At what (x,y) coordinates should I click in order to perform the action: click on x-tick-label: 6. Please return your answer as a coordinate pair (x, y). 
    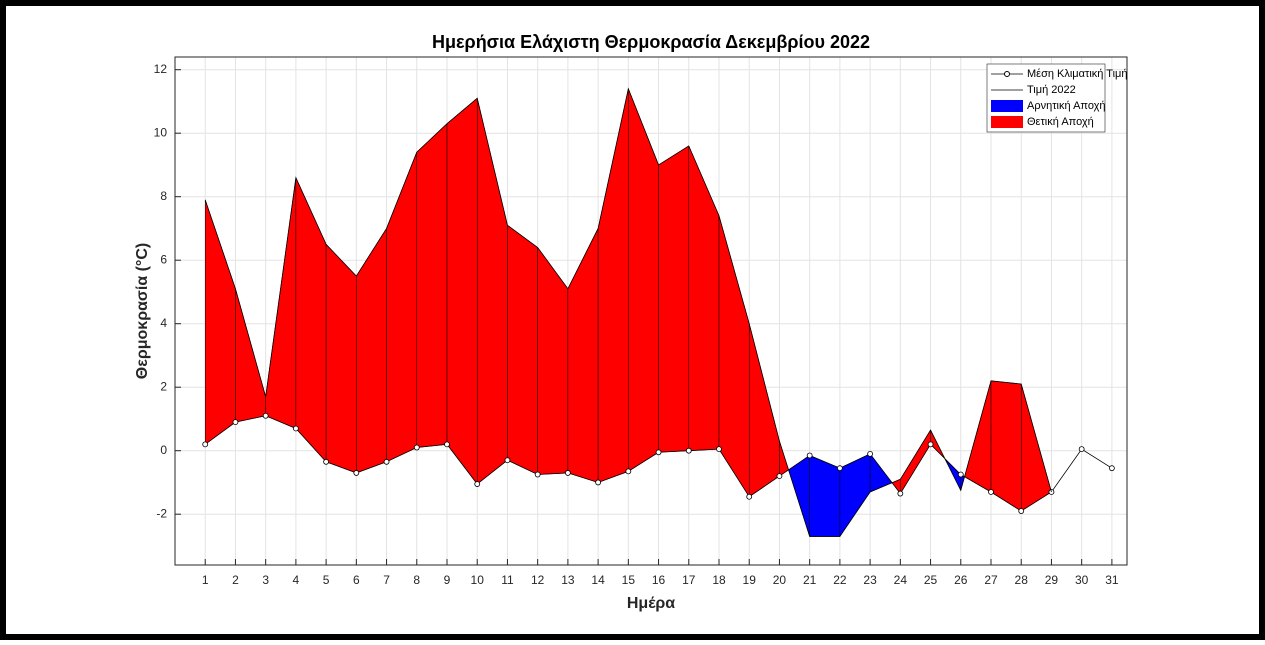
    Looking at the image, I should click on (356, 580).